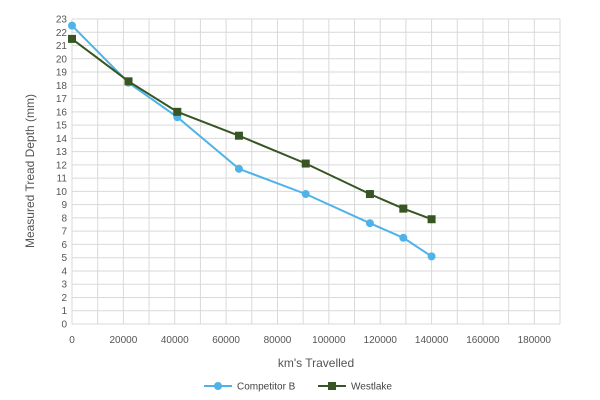  I want to click on y-tick-label: 17, so click(62, 99).